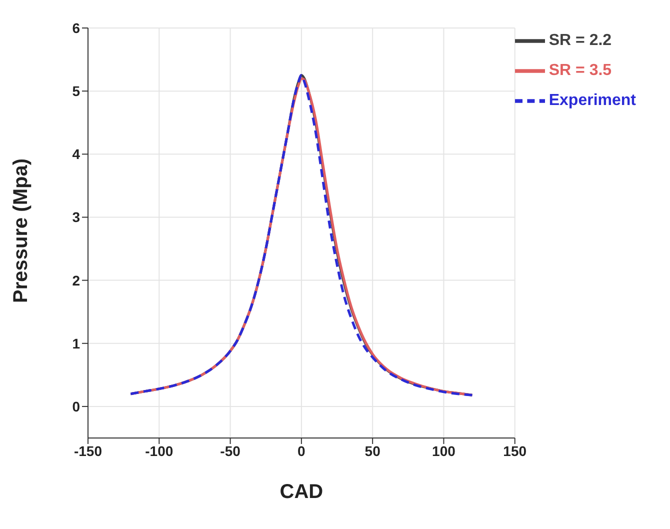 The image size is (670, 529). What do you see at coordinates (372, 450) in the screenshot?
I see `x-tick-label: 50` at bounding box center [372, 450].